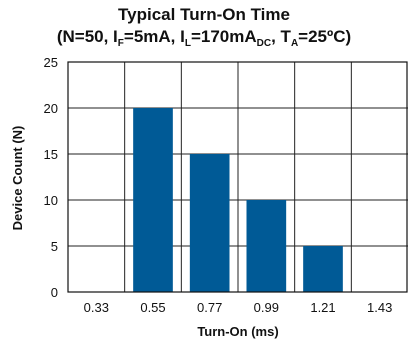 Image resolution: width=408 pixels, height=345 pixels. What do you see at coordinates (209, 307) in the screenshot?
I see `x-tick-0.77: 0.77` at bounding box center [209, 307].